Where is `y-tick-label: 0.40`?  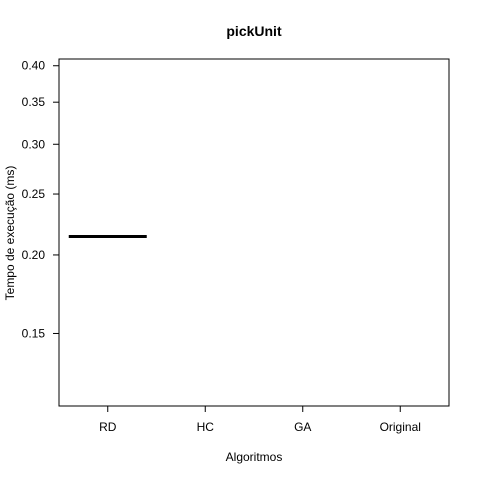
y-tick-label: 0.40 is located at coordinates (34, 66).